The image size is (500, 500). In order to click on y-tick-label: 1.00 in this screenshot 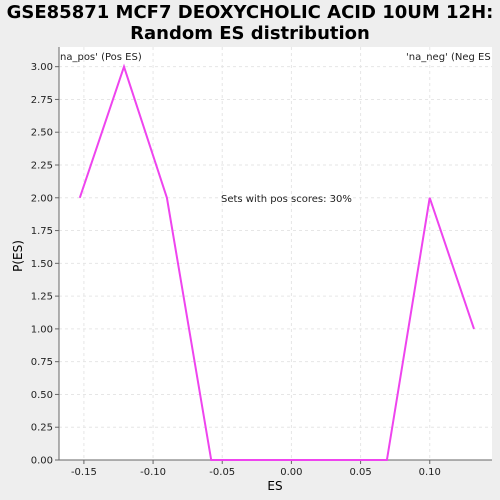, I will do `click(42, 329)`.